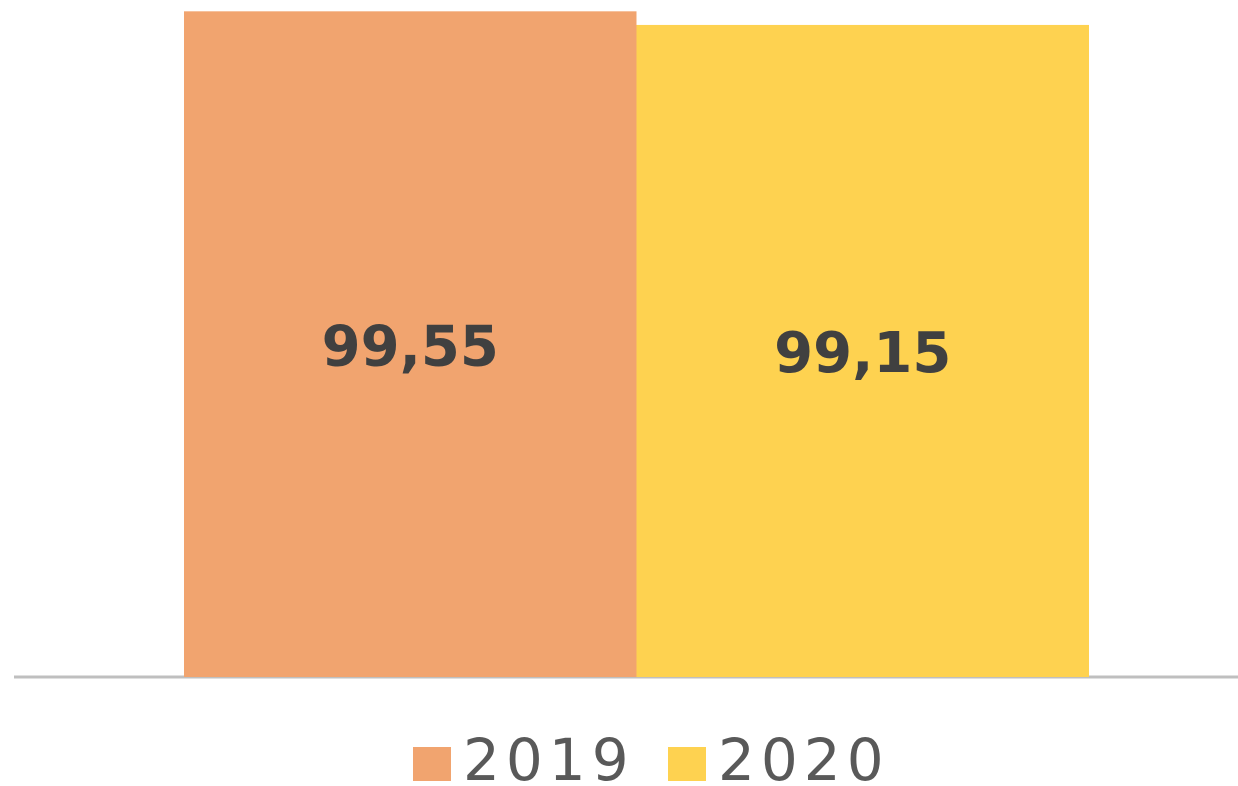 The image size is (1238, 786). I want to click on legend-label: 2019, so click(549, 756).